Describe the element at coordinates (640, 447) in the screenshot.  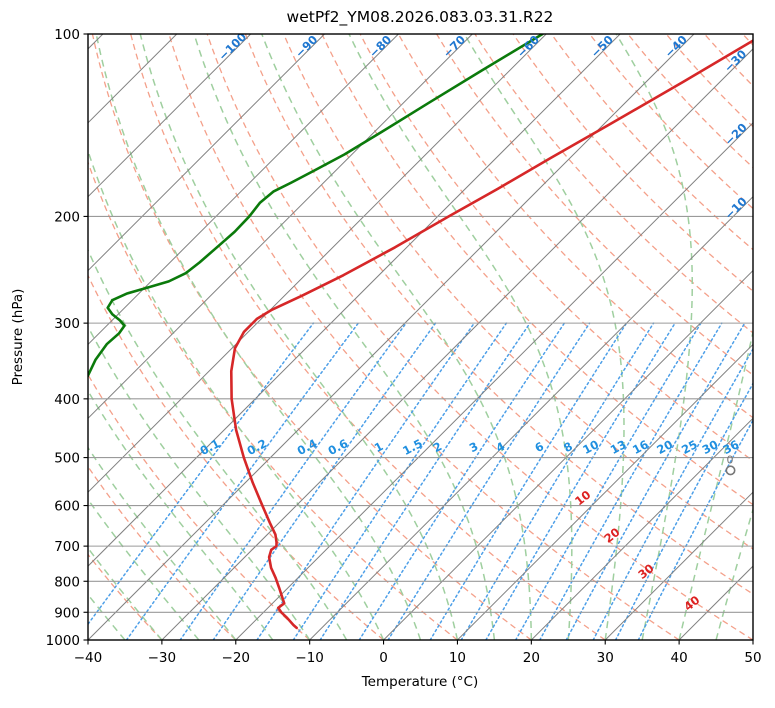
I see `mixing-ratio-label: 16` at that location.